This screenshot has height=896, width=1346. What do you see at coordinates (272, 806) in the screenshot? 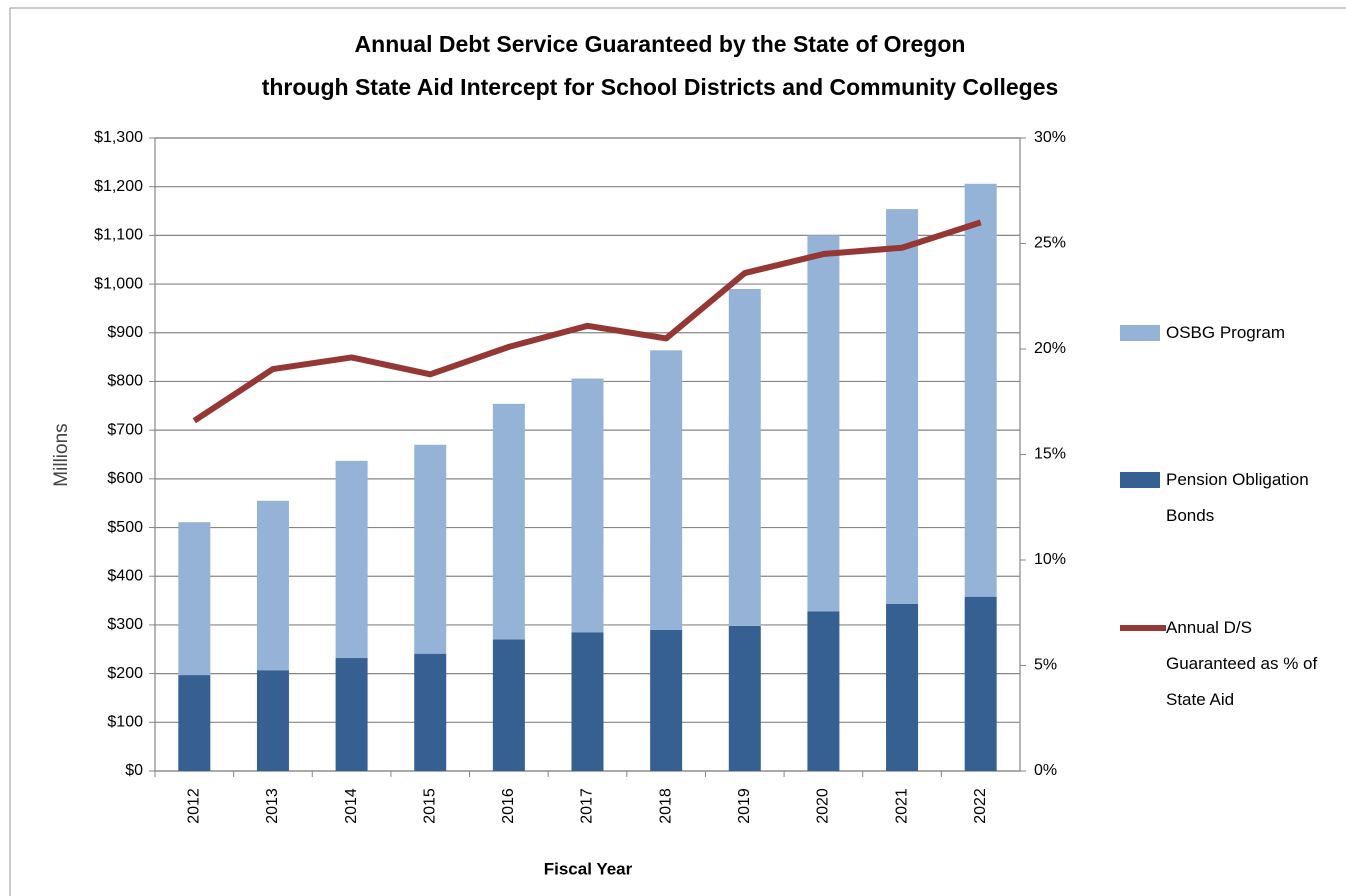
I see `x-tick-label: 2013` at bounding box center [272, 806].